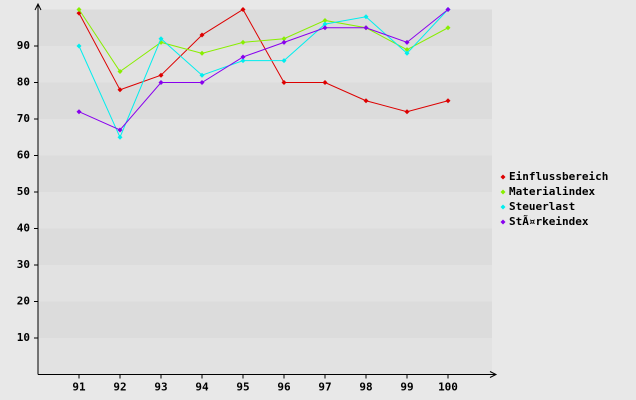 The image size is (636, 400). What do you see at coordinates (160, 387) in the screenshot?
I see `x-tick-label: 93` at bounding box center [160, 387].